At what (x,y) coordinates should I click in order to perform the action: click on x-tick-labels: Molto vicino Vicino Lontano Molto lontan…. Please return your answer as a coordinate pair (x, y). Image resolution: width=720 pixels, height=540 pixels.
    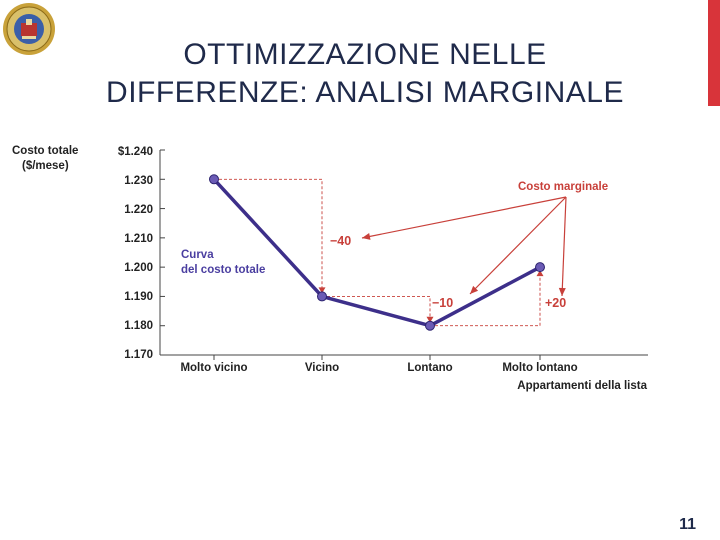
    Looking at the image, I should click on (378, 368).